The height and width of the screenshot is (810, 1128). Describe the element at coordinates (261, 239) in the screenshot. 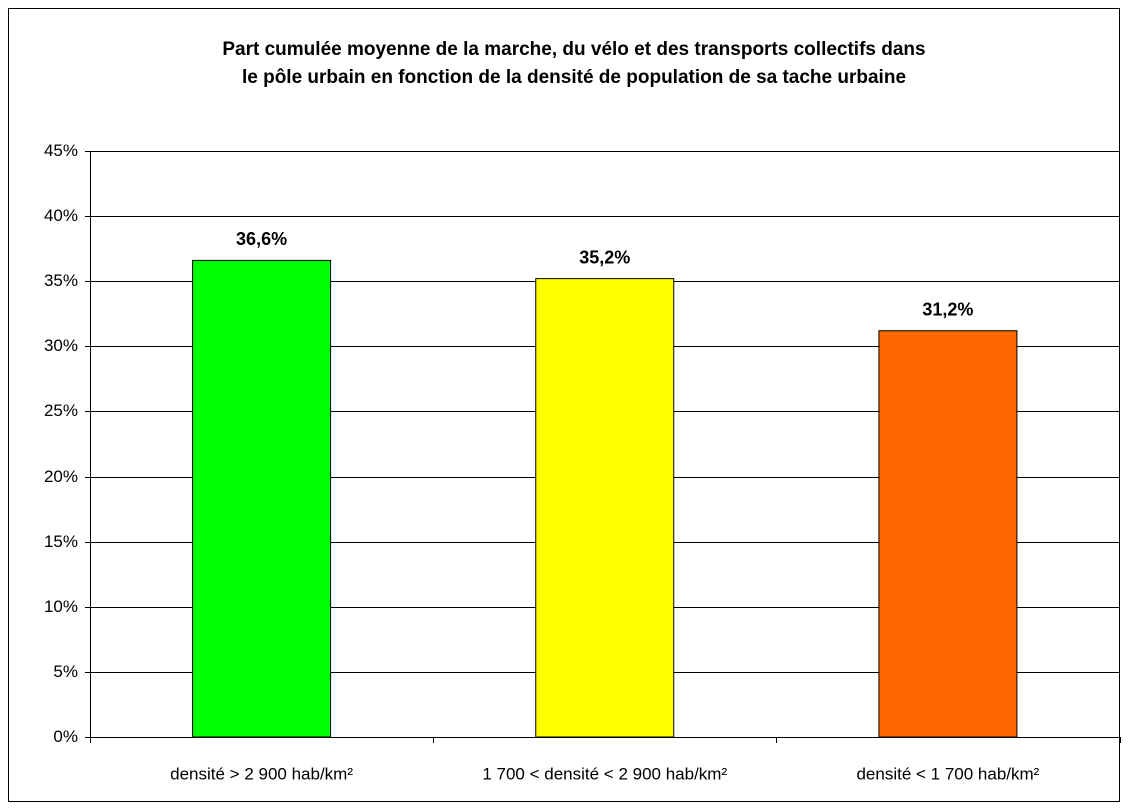

I see `data-label: 36,6%` at that location.